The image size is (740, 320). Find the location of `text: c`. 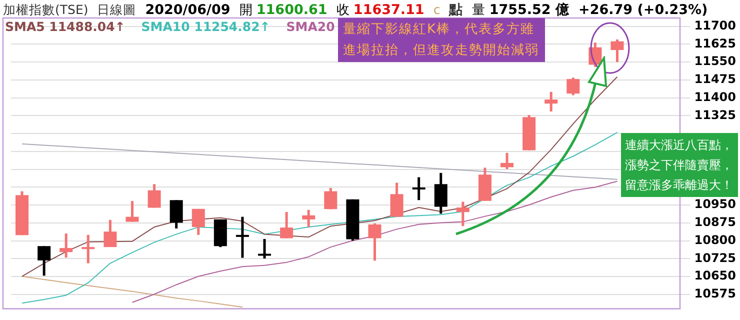

text: c is located at coordinates (436, 9).